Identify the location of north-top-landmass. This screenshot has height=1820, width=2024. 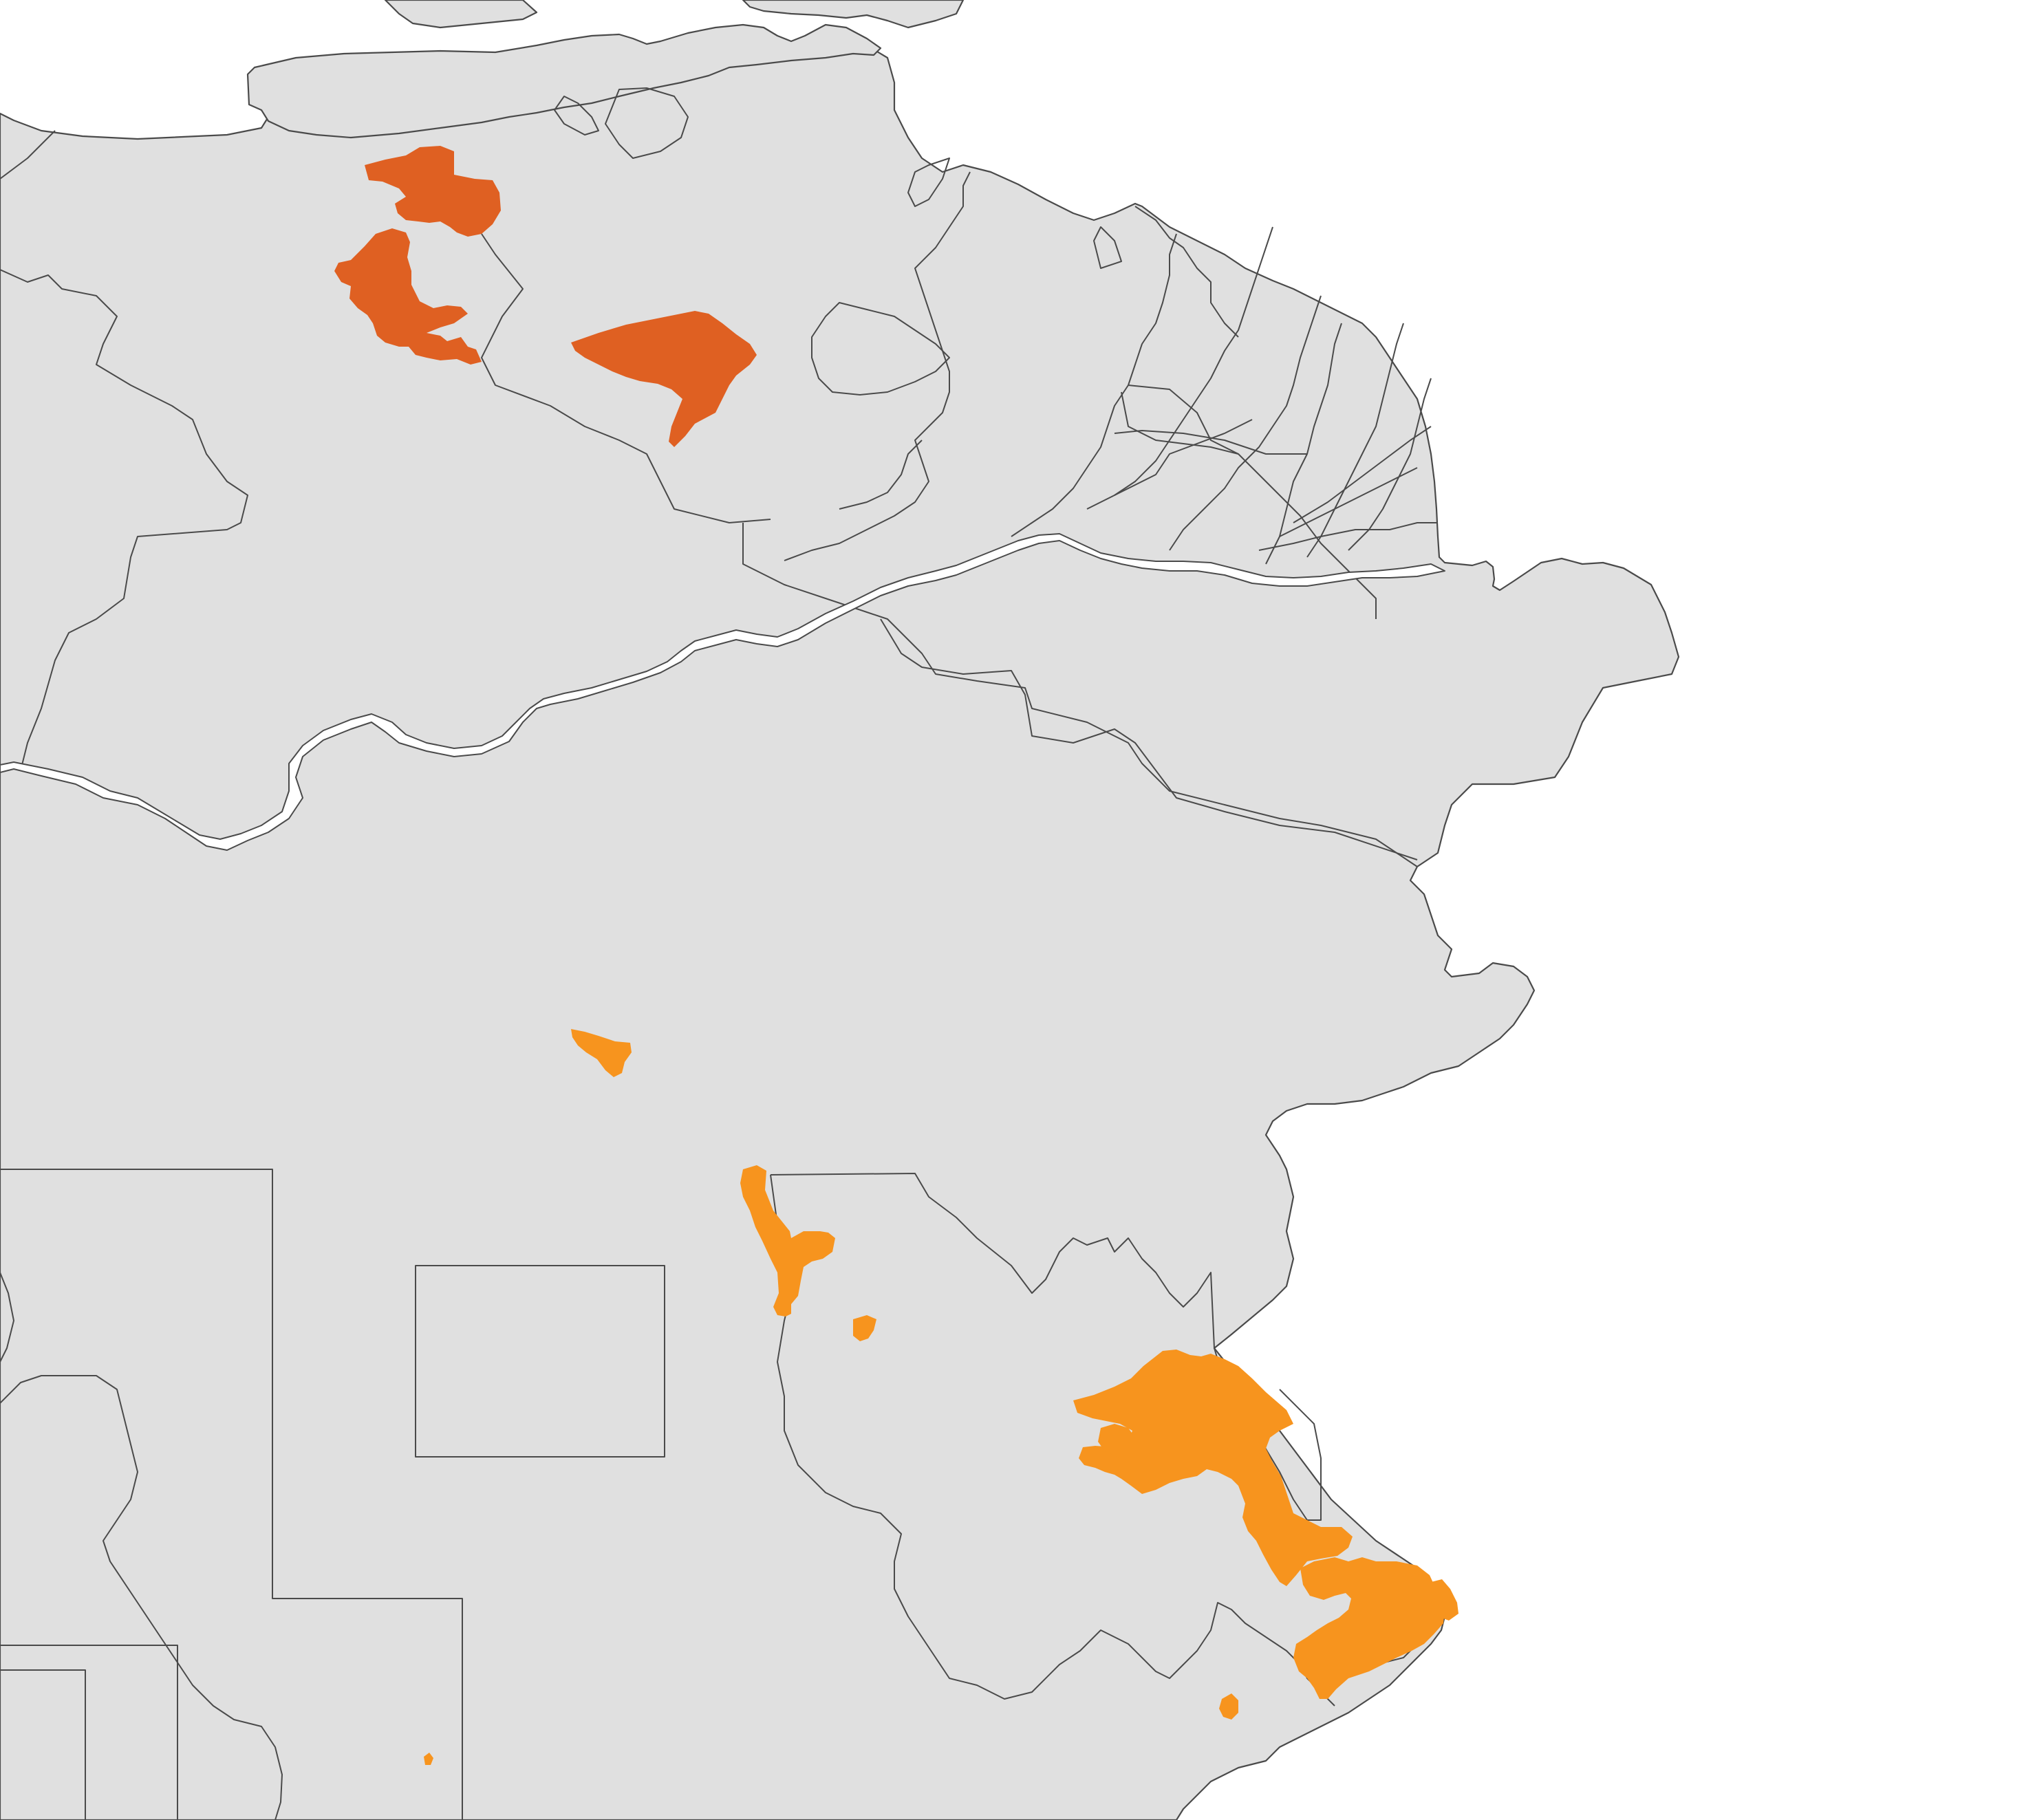
(461, 14).